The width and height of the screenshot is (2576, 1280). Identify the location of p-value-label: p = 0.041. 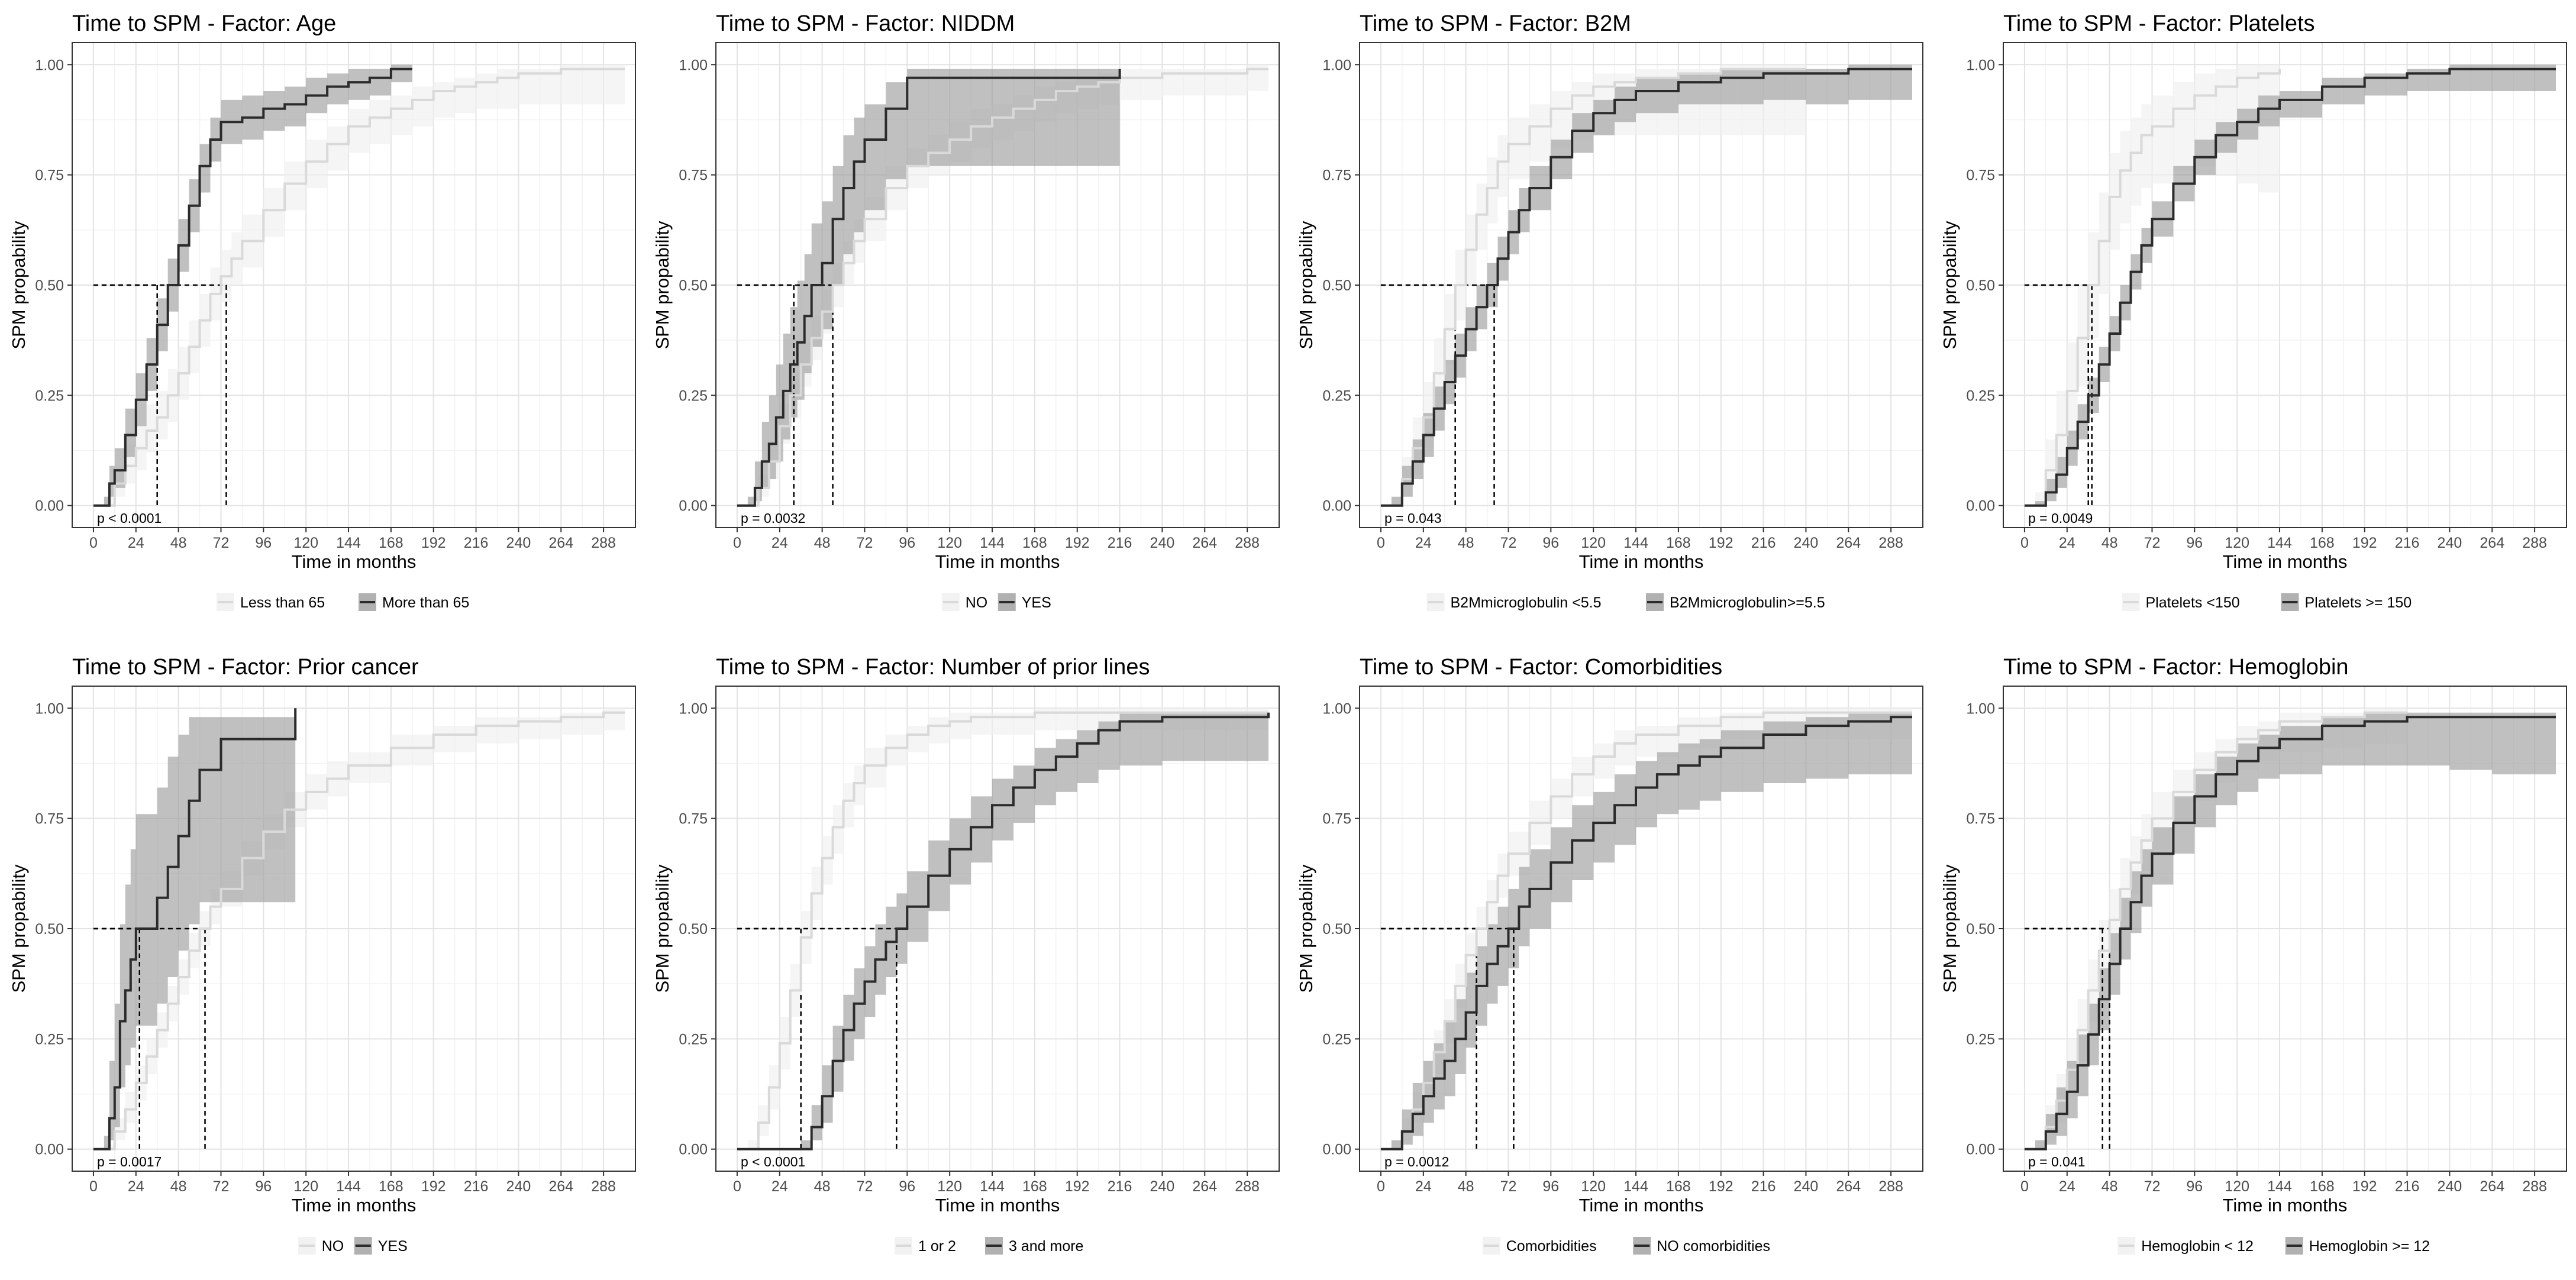
(2057, 1162).